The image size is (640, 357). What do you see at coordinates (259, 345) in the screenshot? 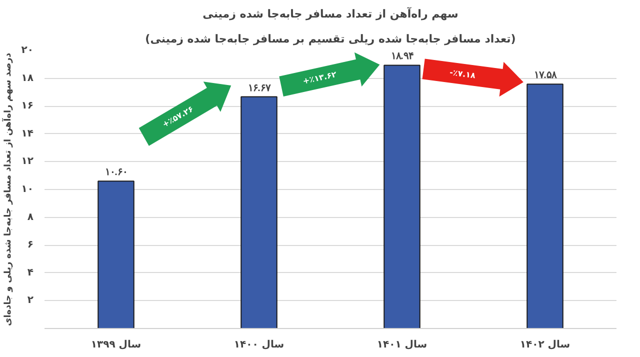
I see `x-tick-label: سال ۱۴۰۰` at bounding box center [259, 345].